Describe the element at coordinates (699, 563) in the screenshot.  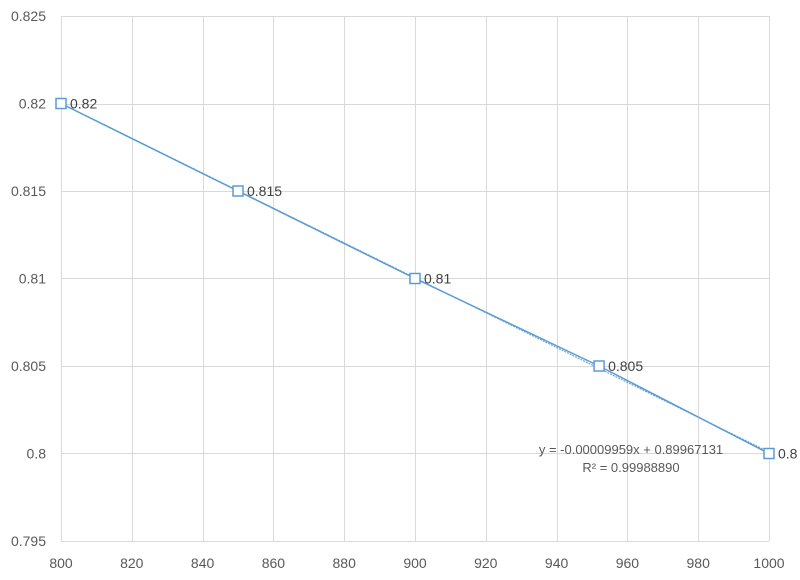
I see `x-tick-label: 980` at that location.